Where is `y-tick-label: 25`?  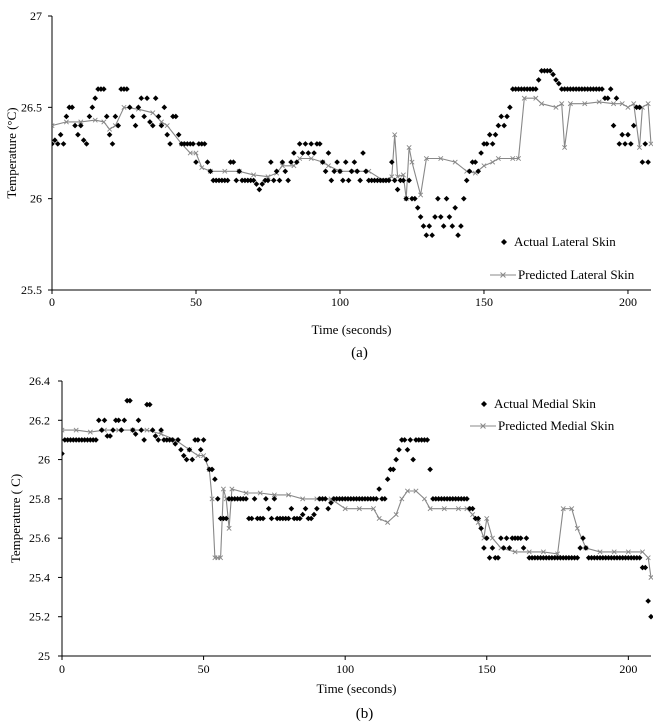
y-tick-label: 25 is located at coordinates (44, 656).